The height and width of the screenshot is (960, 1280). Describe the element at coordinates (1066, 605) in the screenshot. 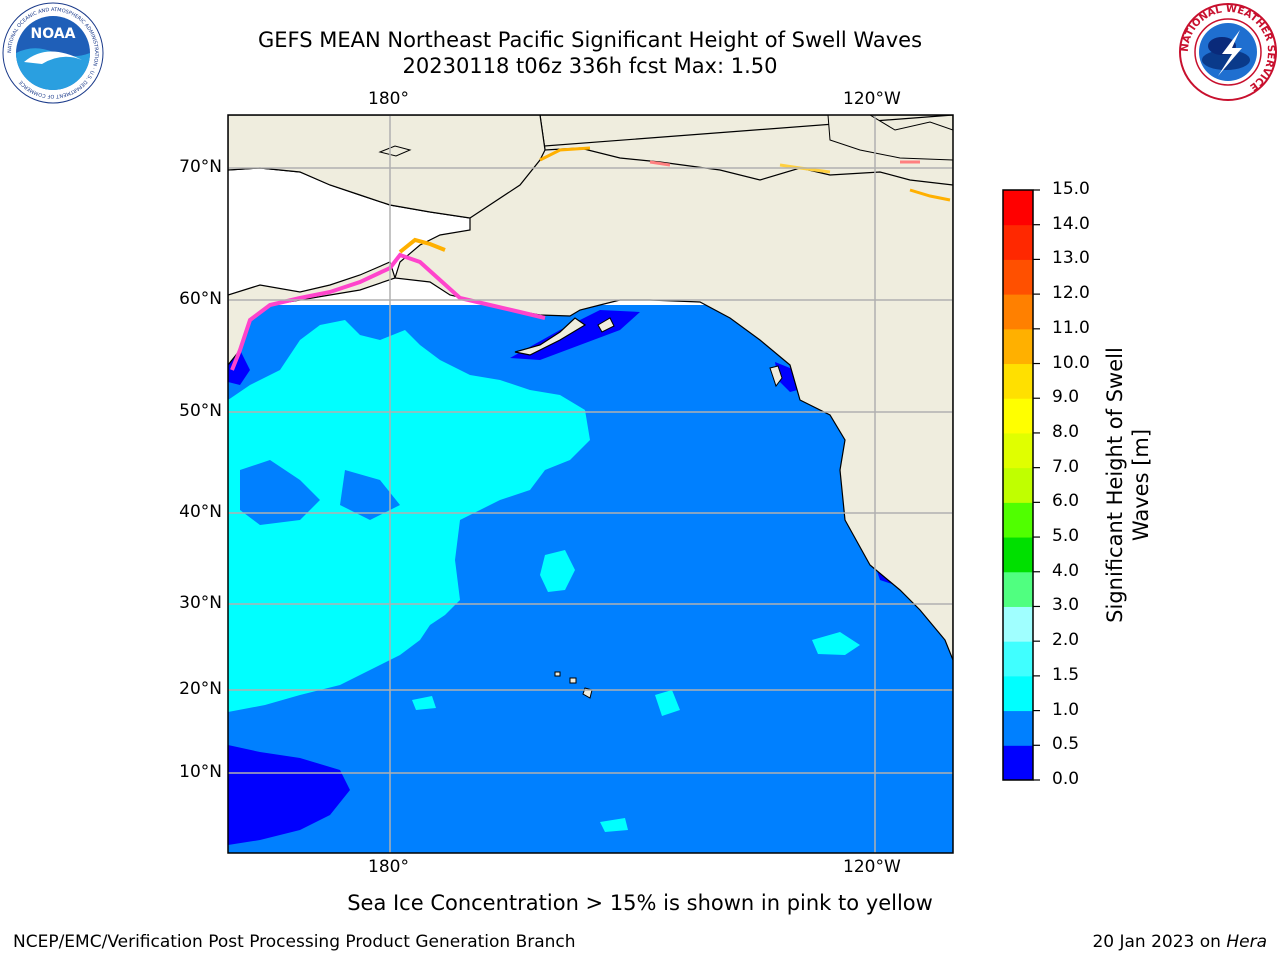

I see `colorbar-tick-label: 3.0` at that location.